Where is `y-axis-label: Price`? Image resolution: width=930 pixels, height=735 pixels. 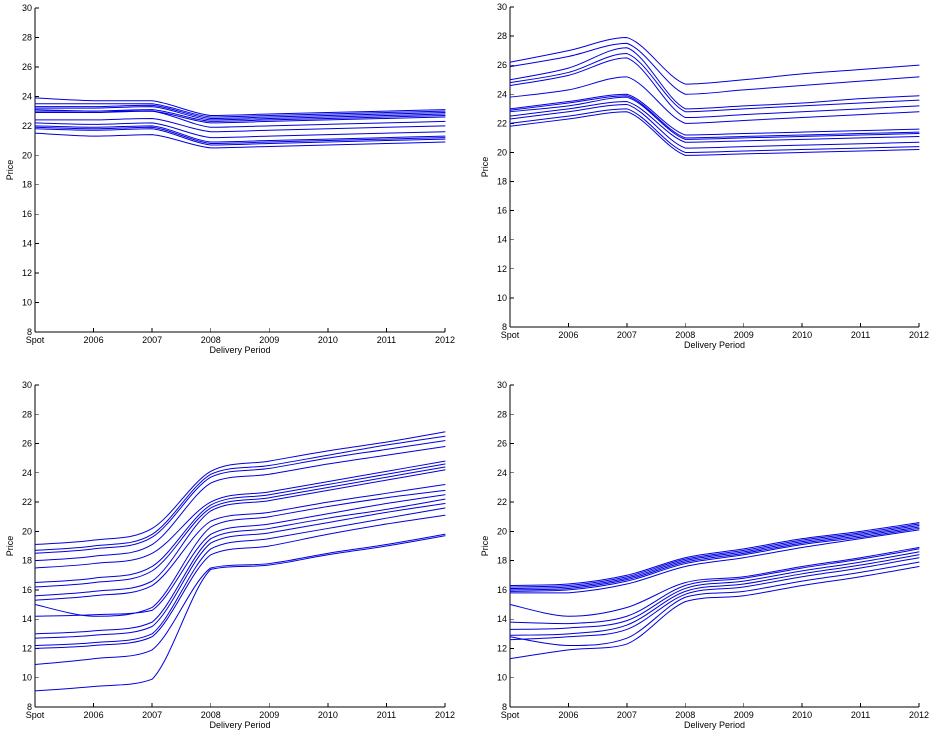 y-axis-label: Price is located at coordinates (485, 167).